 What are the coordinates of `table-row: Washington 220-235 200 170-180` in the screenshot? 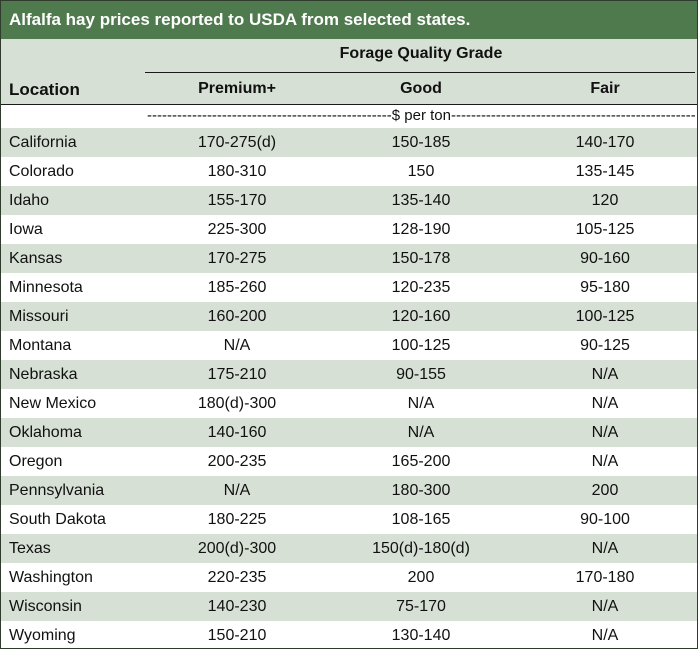 It's located at (349, 577).